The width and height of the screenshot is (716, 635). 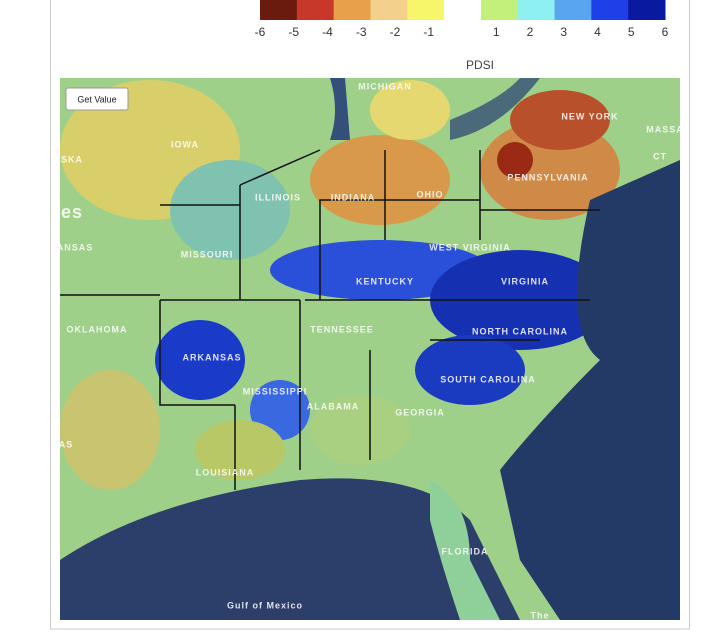 What do you see at coordinates (665, 32) in the screenshot?
I see `legend-tick-label: 6` at bounding box center [665, 32].